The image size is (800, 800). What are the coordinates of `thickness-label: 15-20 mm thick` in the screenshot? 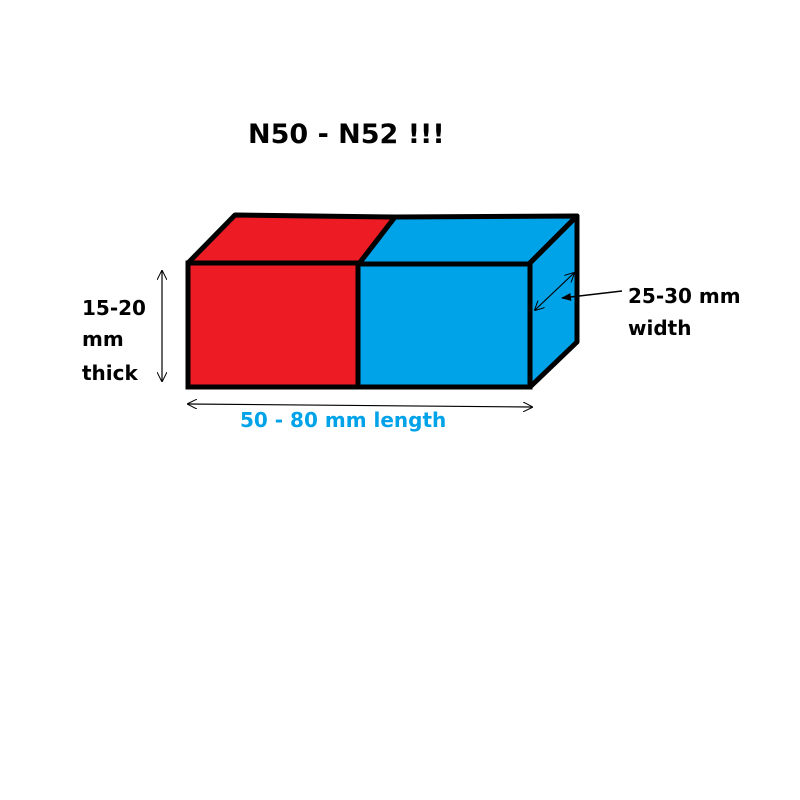 It's located at (114, 340).